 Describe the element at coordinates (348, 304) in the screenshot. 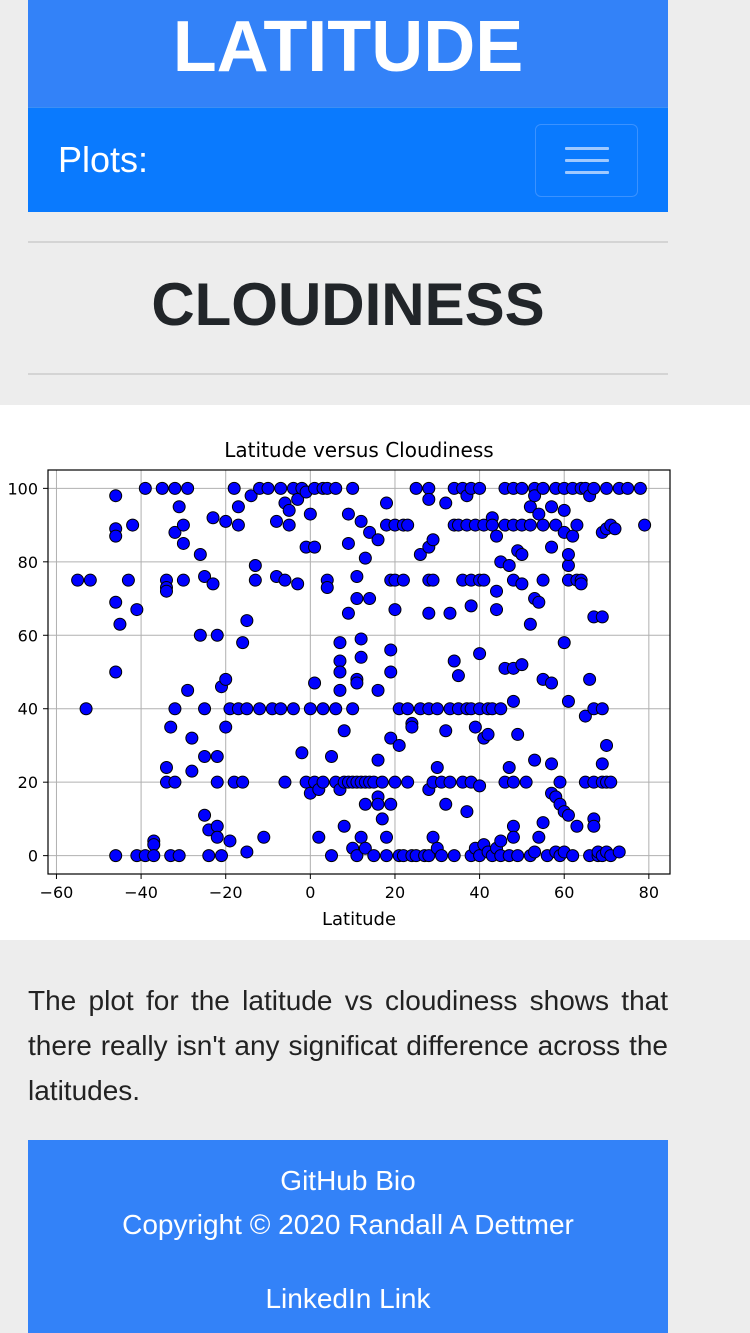

I see `section-title: CLOUDINESS` at that location.